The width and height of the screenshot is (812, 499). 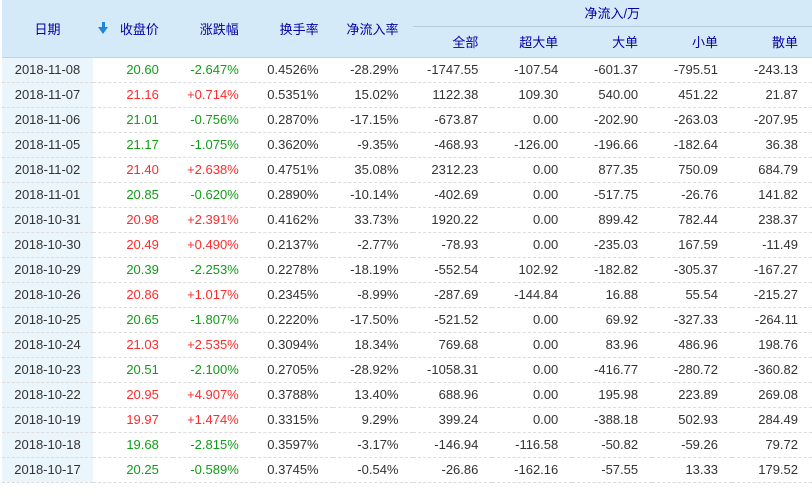 I want to click on cell-close: 20.39, so click(x=133, y=270).